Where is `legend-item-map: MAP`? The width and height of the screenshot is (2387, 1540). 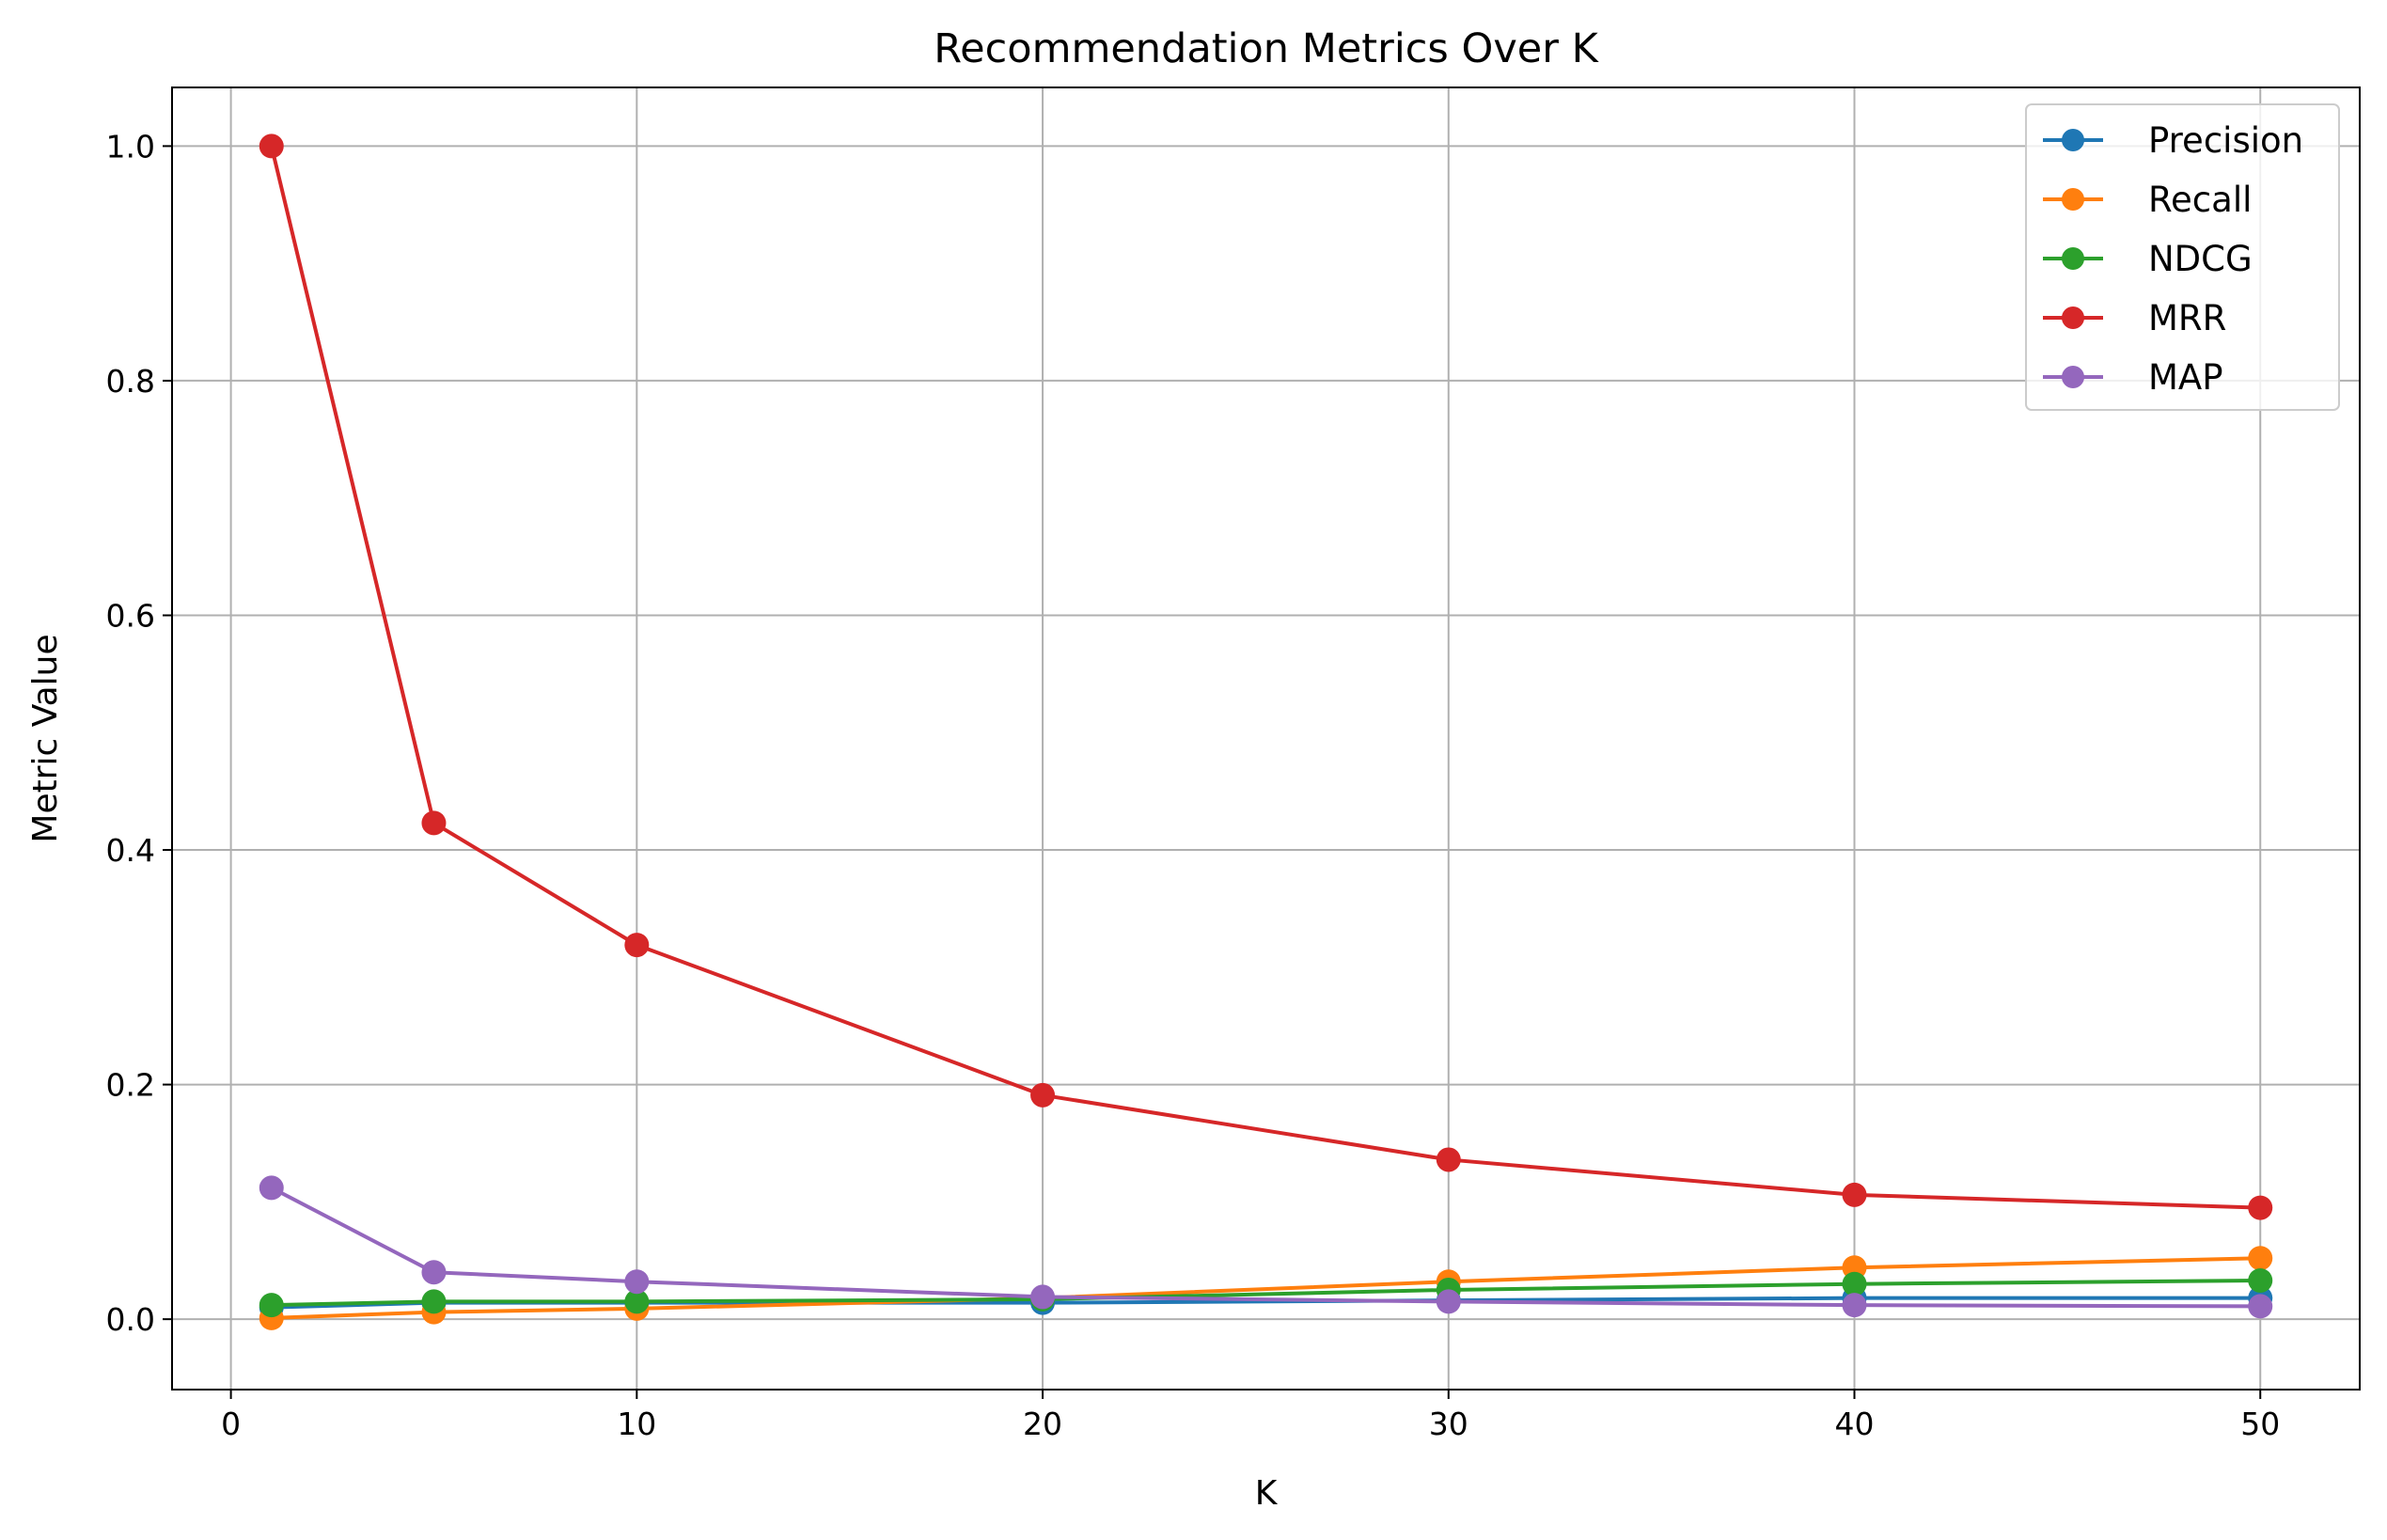
legend-item-map: MAP is located at coordinates (2133, 378).